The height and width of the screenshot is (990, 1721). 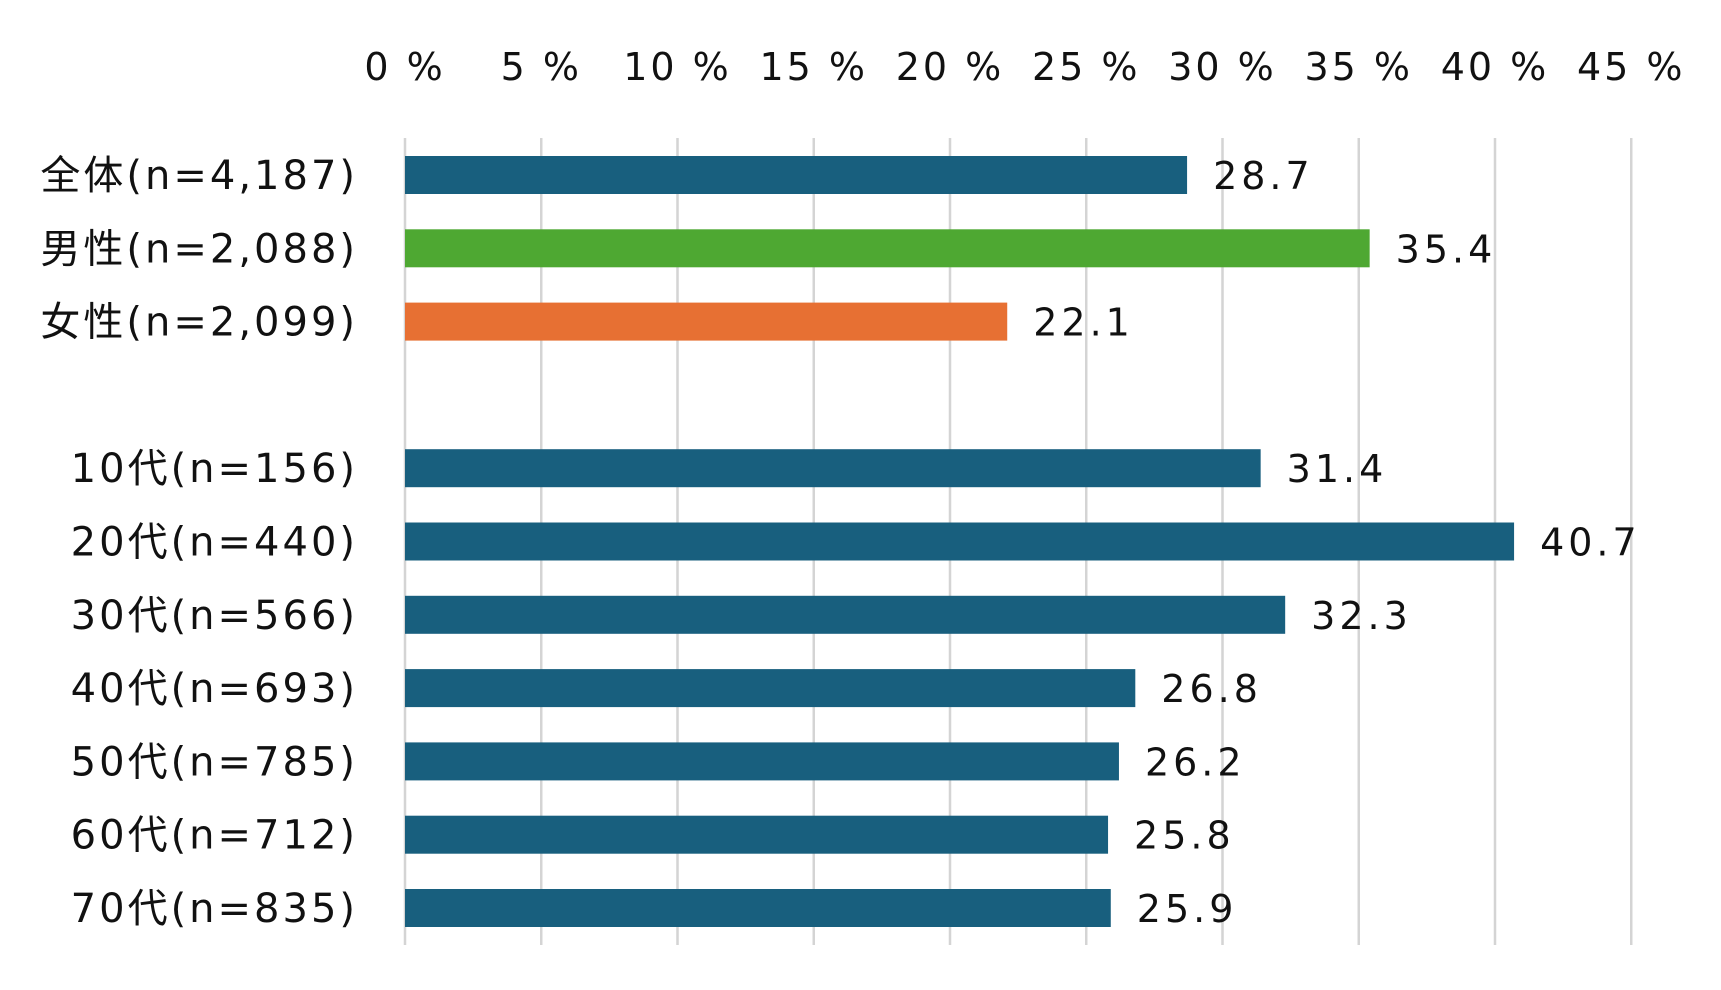 What do you see at coordinates (1361, 616) in the screenshot?
I see `data-label: 32.3` at bounding box center [1361, 616].